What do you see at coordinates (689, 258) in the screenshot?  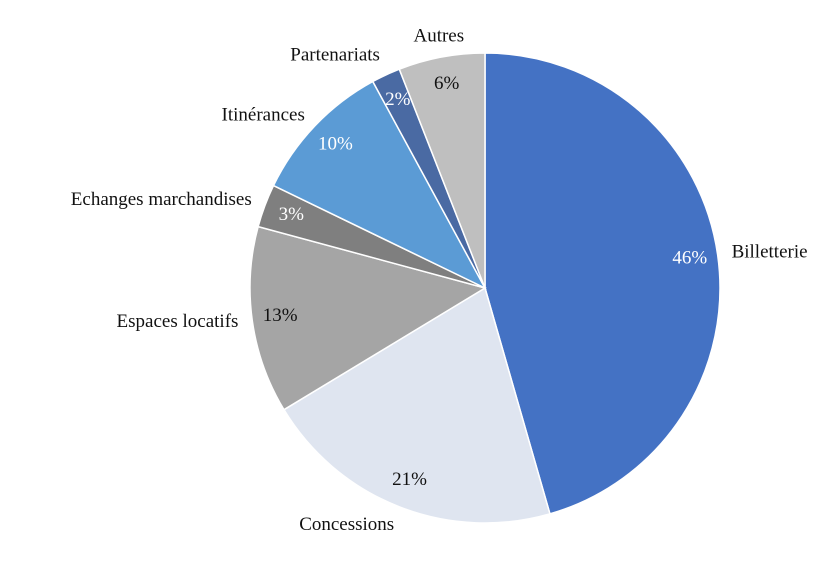 I see `value-label: 46%` at bounding box center [689, 258].